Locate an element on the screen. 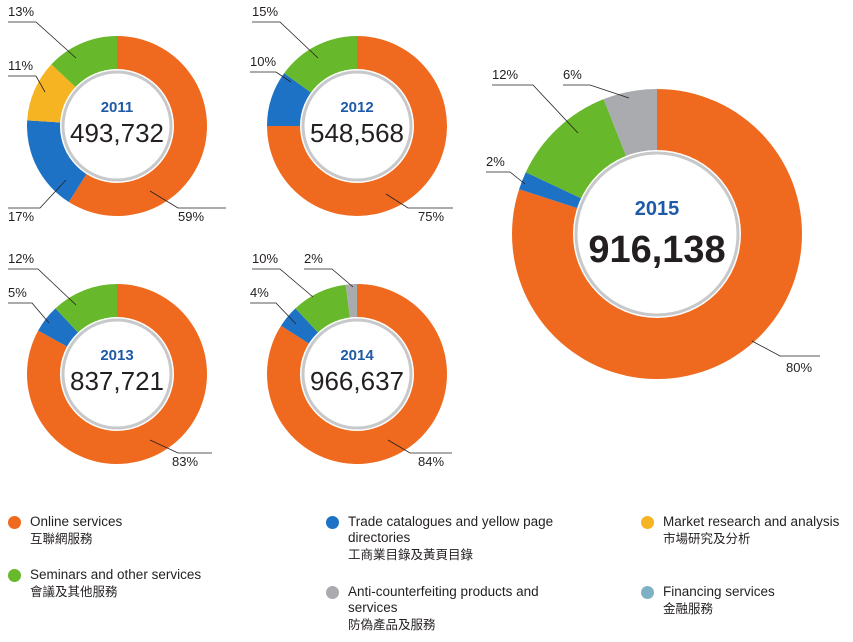 The width and height of the screenshot is (853, 642). legend-swatch-online is located at coordinates (14, 522).